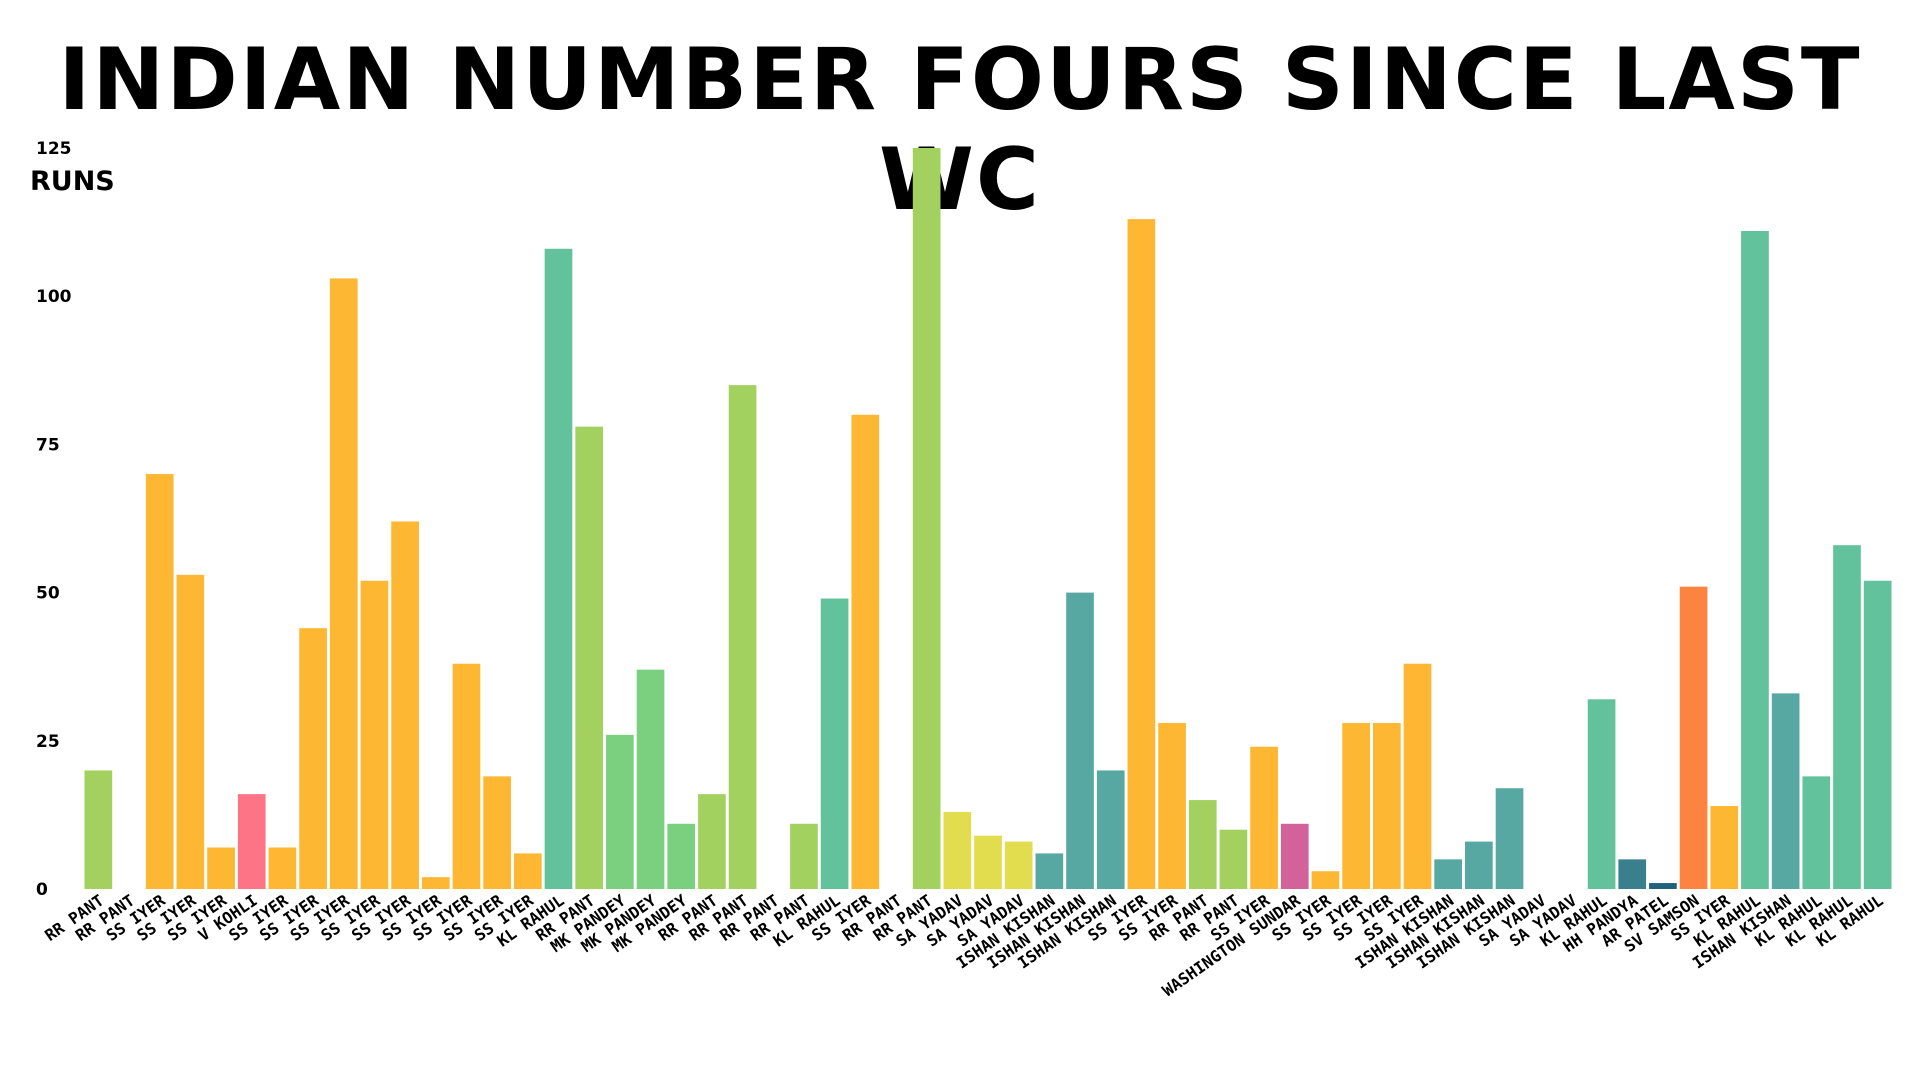 The width and height of the screenshot is (1920, 1080). What do you see at coordinates (54, 519) in the screenshot?
I see `y-axis-ticks: 0 25 50 75 100 125` at bounding box center [54, 519].